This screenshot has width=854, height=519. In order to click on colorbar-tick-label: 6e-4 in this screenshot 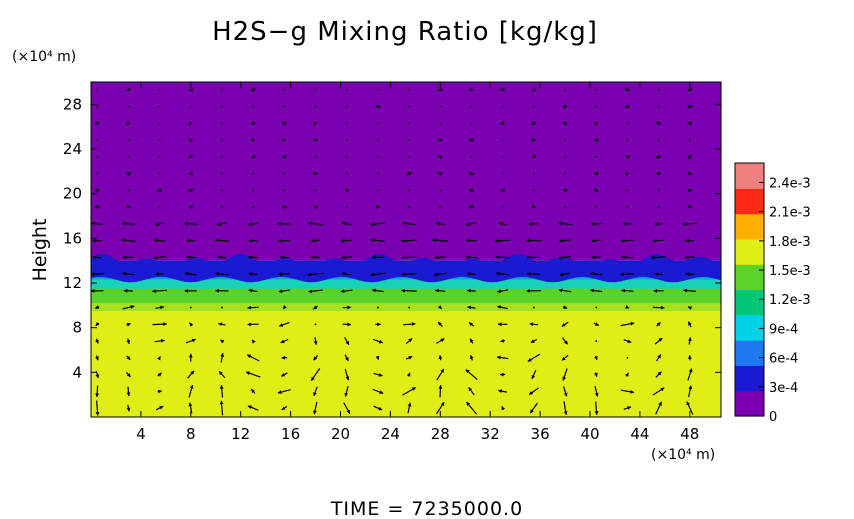, I will do `click(783, 359)`.